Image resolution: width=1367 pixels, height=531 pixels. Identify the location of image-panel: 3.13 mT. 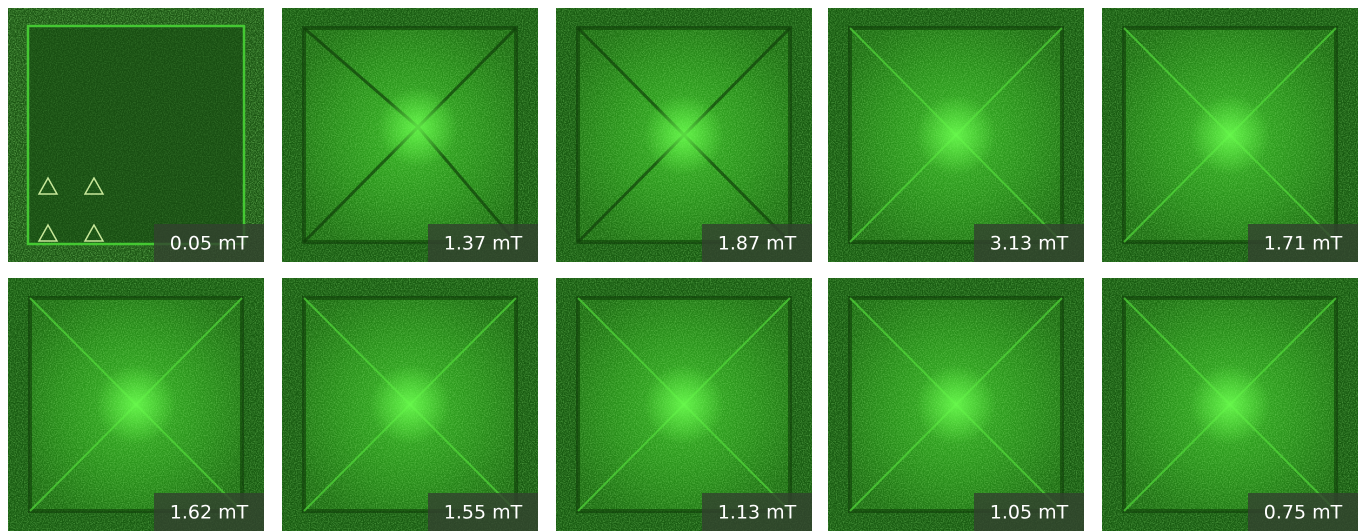
(956, 135).